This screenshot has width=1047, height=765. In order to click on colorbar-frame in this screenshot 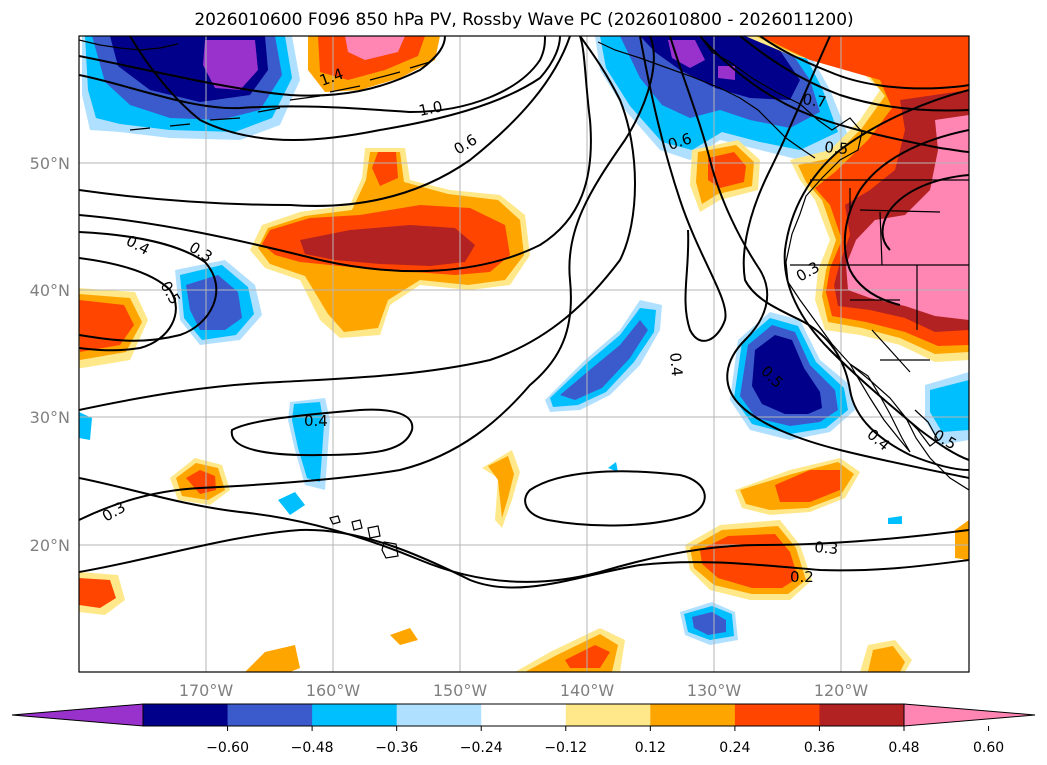, I will do `click(523, 715)`.